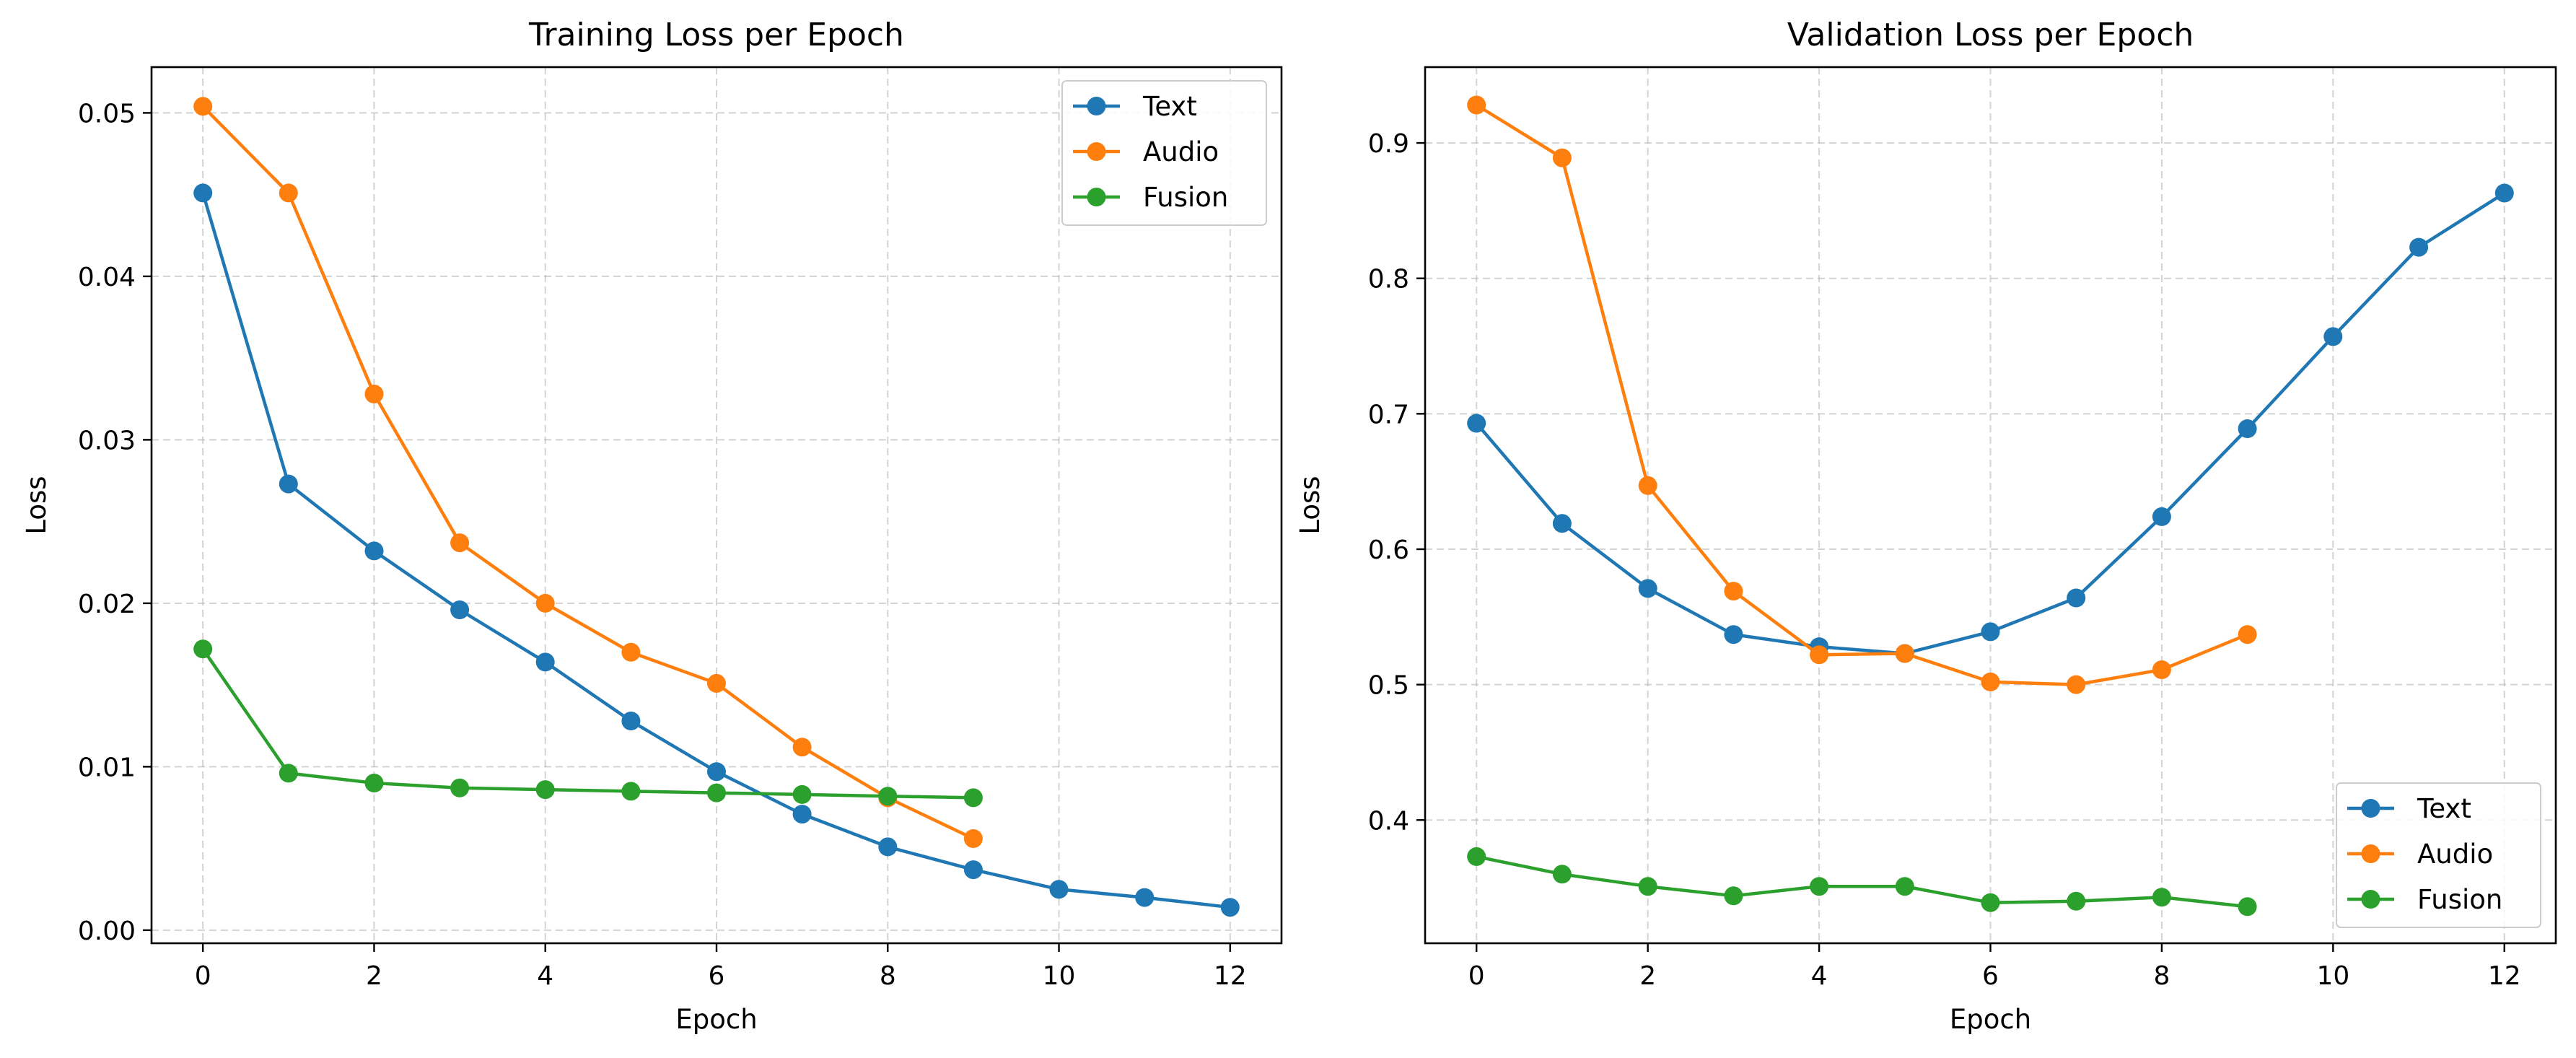  I want to click on y-tick-label: 0.7, so click(1388, 414).